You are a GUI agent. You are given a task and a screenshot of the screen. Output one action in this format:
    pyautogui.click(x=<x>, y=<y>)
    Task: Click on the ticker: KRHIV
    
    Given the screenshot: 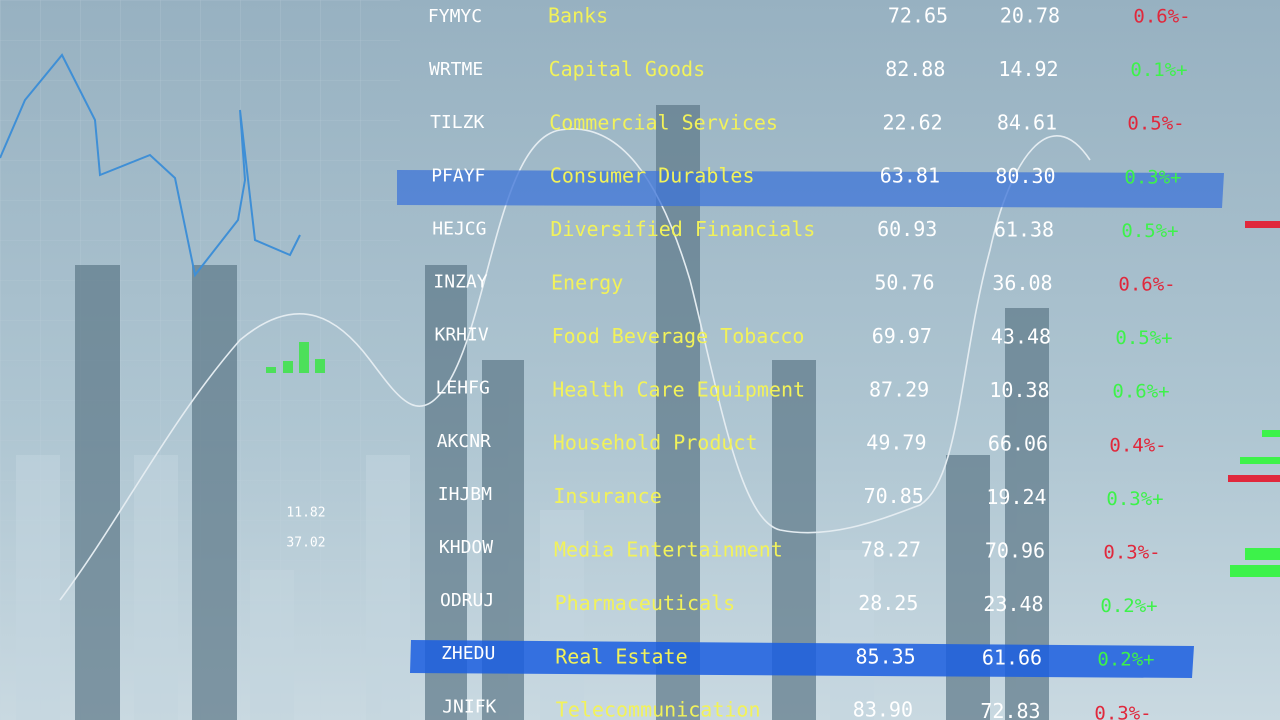 What is the action you would take?
    pyautogui.click(x=462, y=335)
    